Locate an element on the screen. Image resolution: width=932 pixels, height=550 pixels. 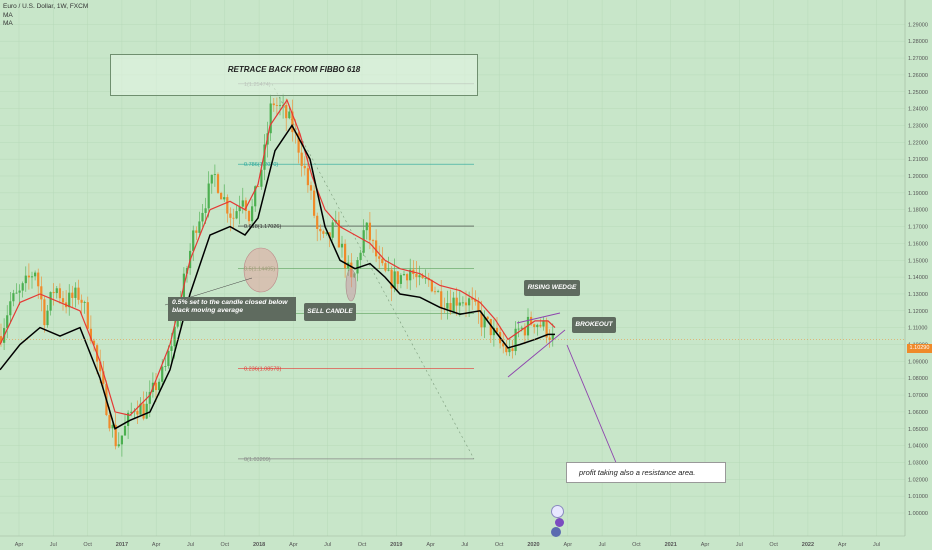
time-tick-label: 2019 is located at coordinates (396, 545).